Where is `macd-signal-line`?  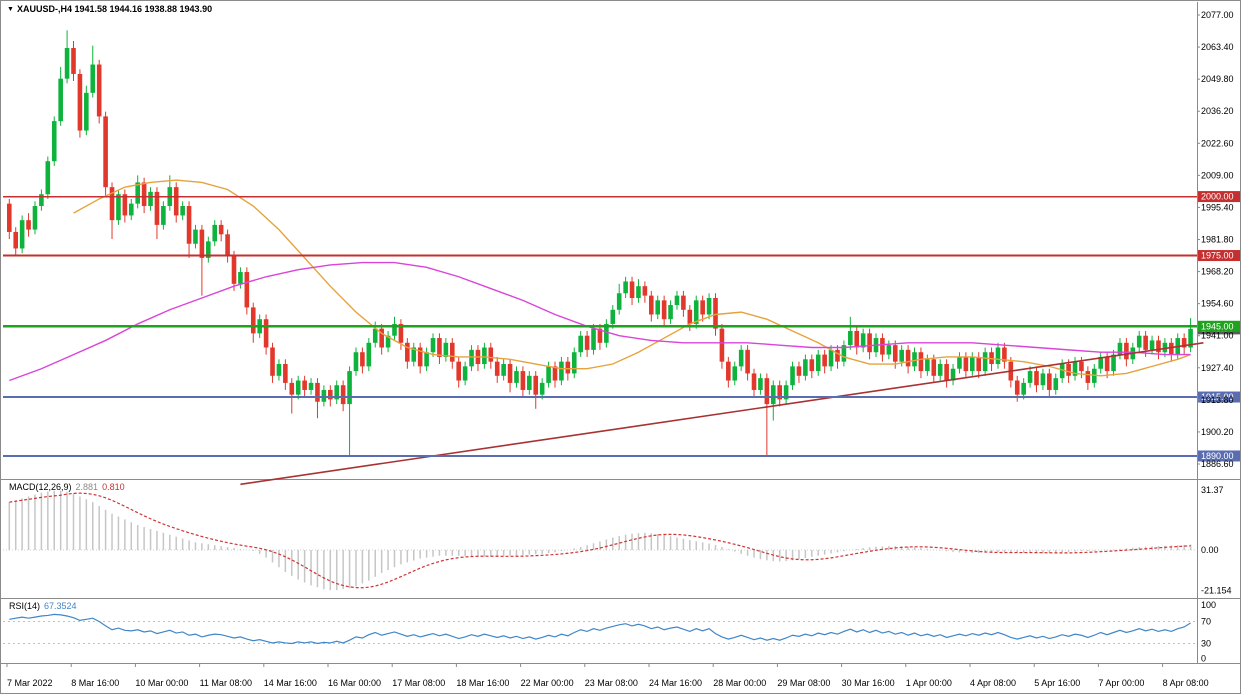 macd-signal-line is located at coordinates (600, 540).